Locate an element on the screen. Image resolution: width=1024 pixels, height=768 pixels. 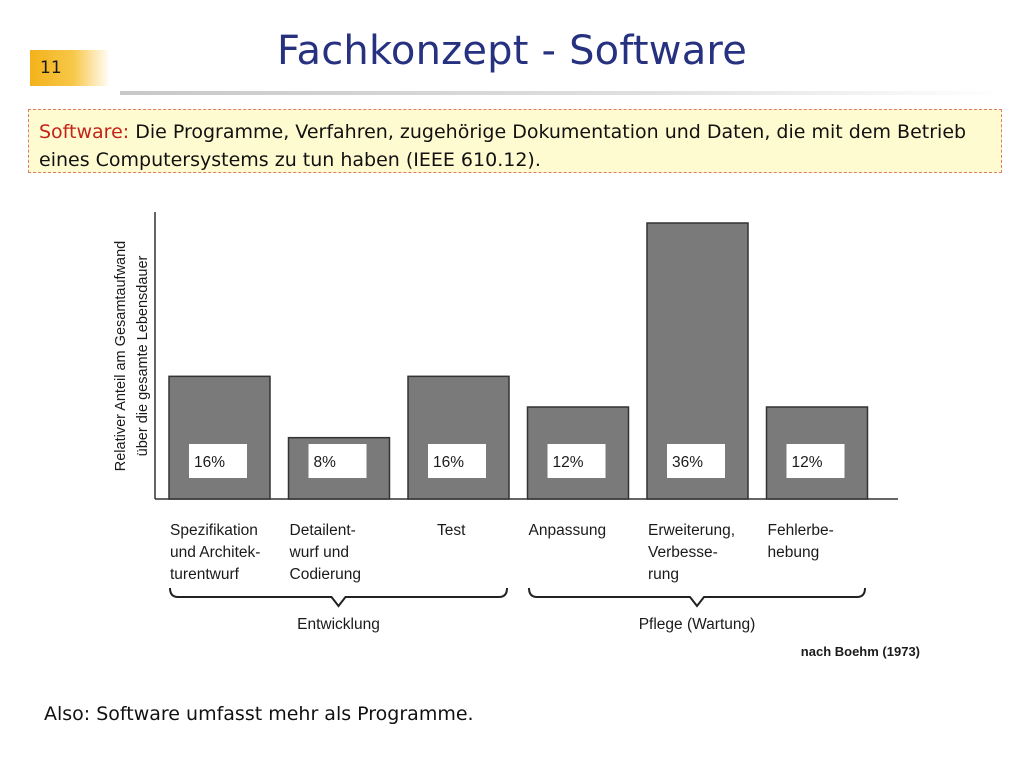
category-label: hebung is located at coordinates (794, 552).